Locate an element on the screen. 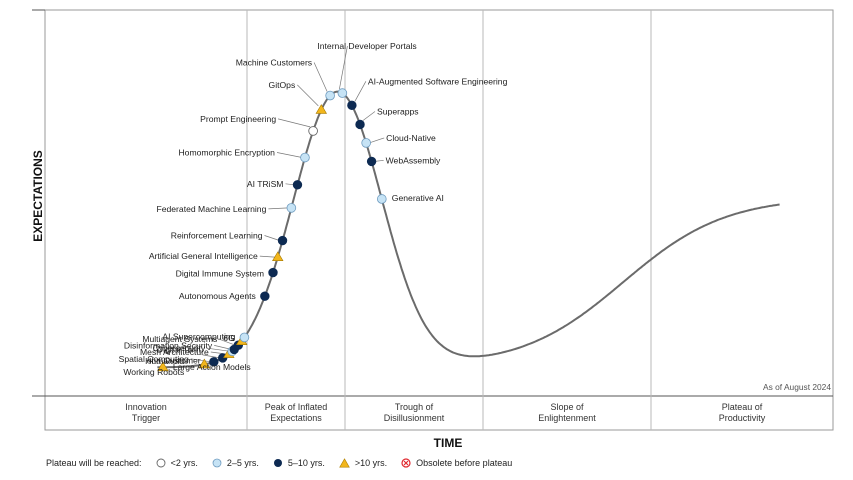 This screenshot has height=480, width=853. phase-label-4: Enlightenment is located at coordinates (567, 418).